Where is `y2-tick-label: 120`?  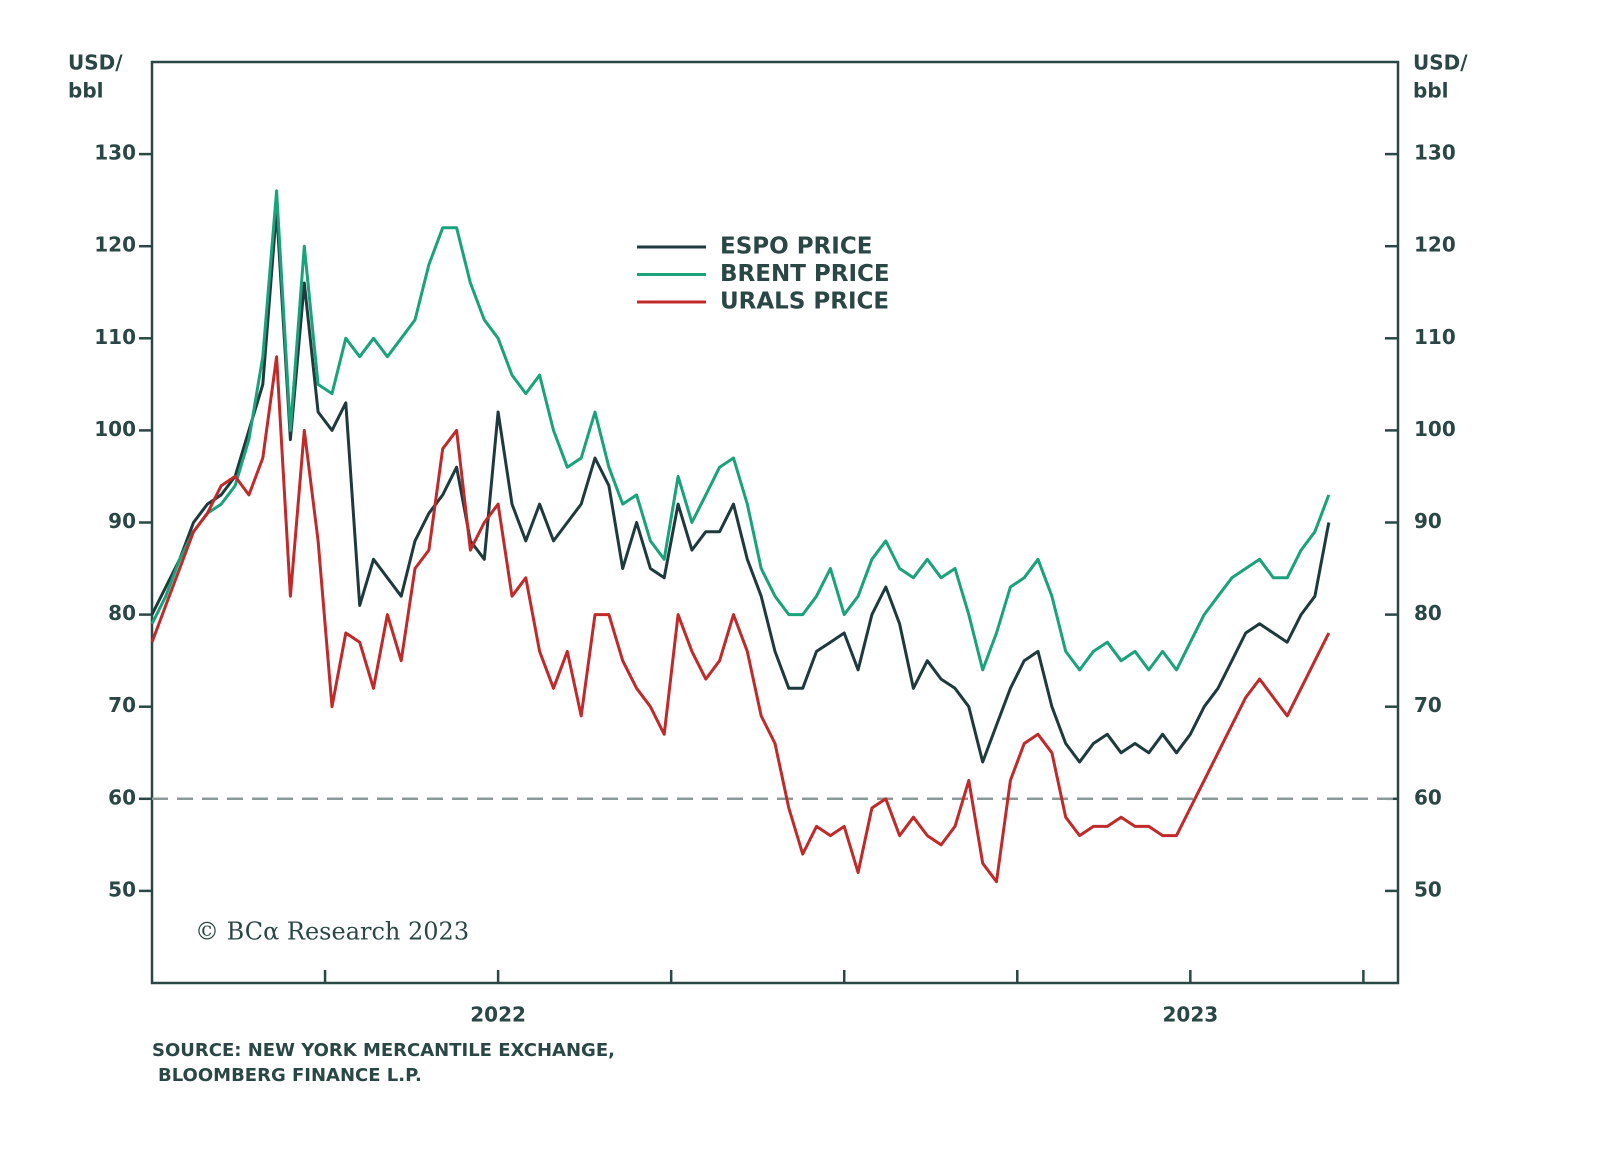
y2-tick-label: 120 is located at coordinates (1435, 245).